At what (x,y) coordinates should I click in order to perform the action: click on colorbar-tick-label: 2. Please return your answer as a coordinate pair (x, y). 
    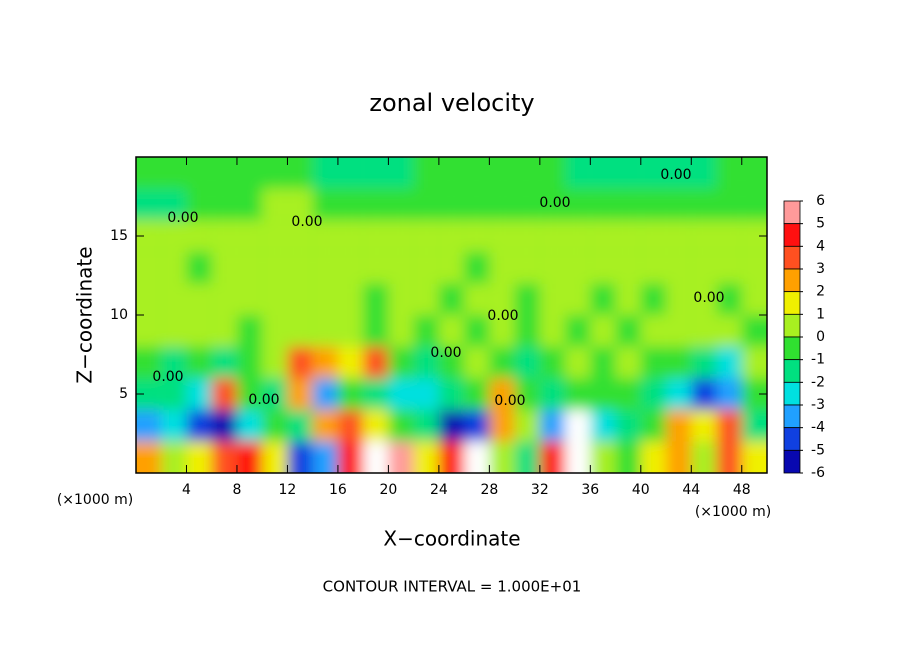
    Looking at the image, I should click on (820, 292).